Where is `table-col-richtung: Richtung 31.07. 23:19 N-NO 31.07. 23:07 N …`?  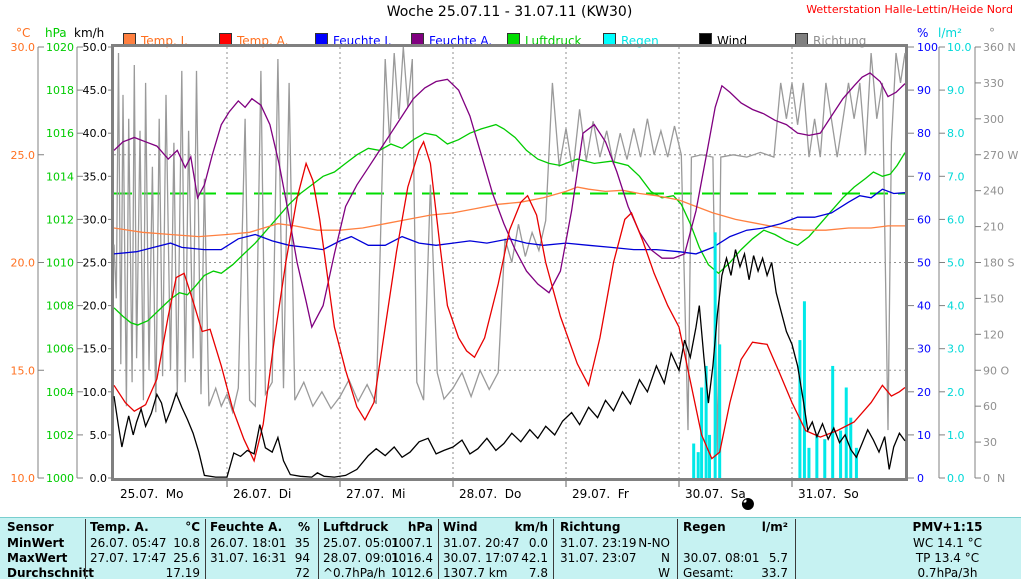 table-col-richtung: Richtung 31.07. 23:19 N-NO 31.07. 23:07 N … is located at coordinates (615, 548).